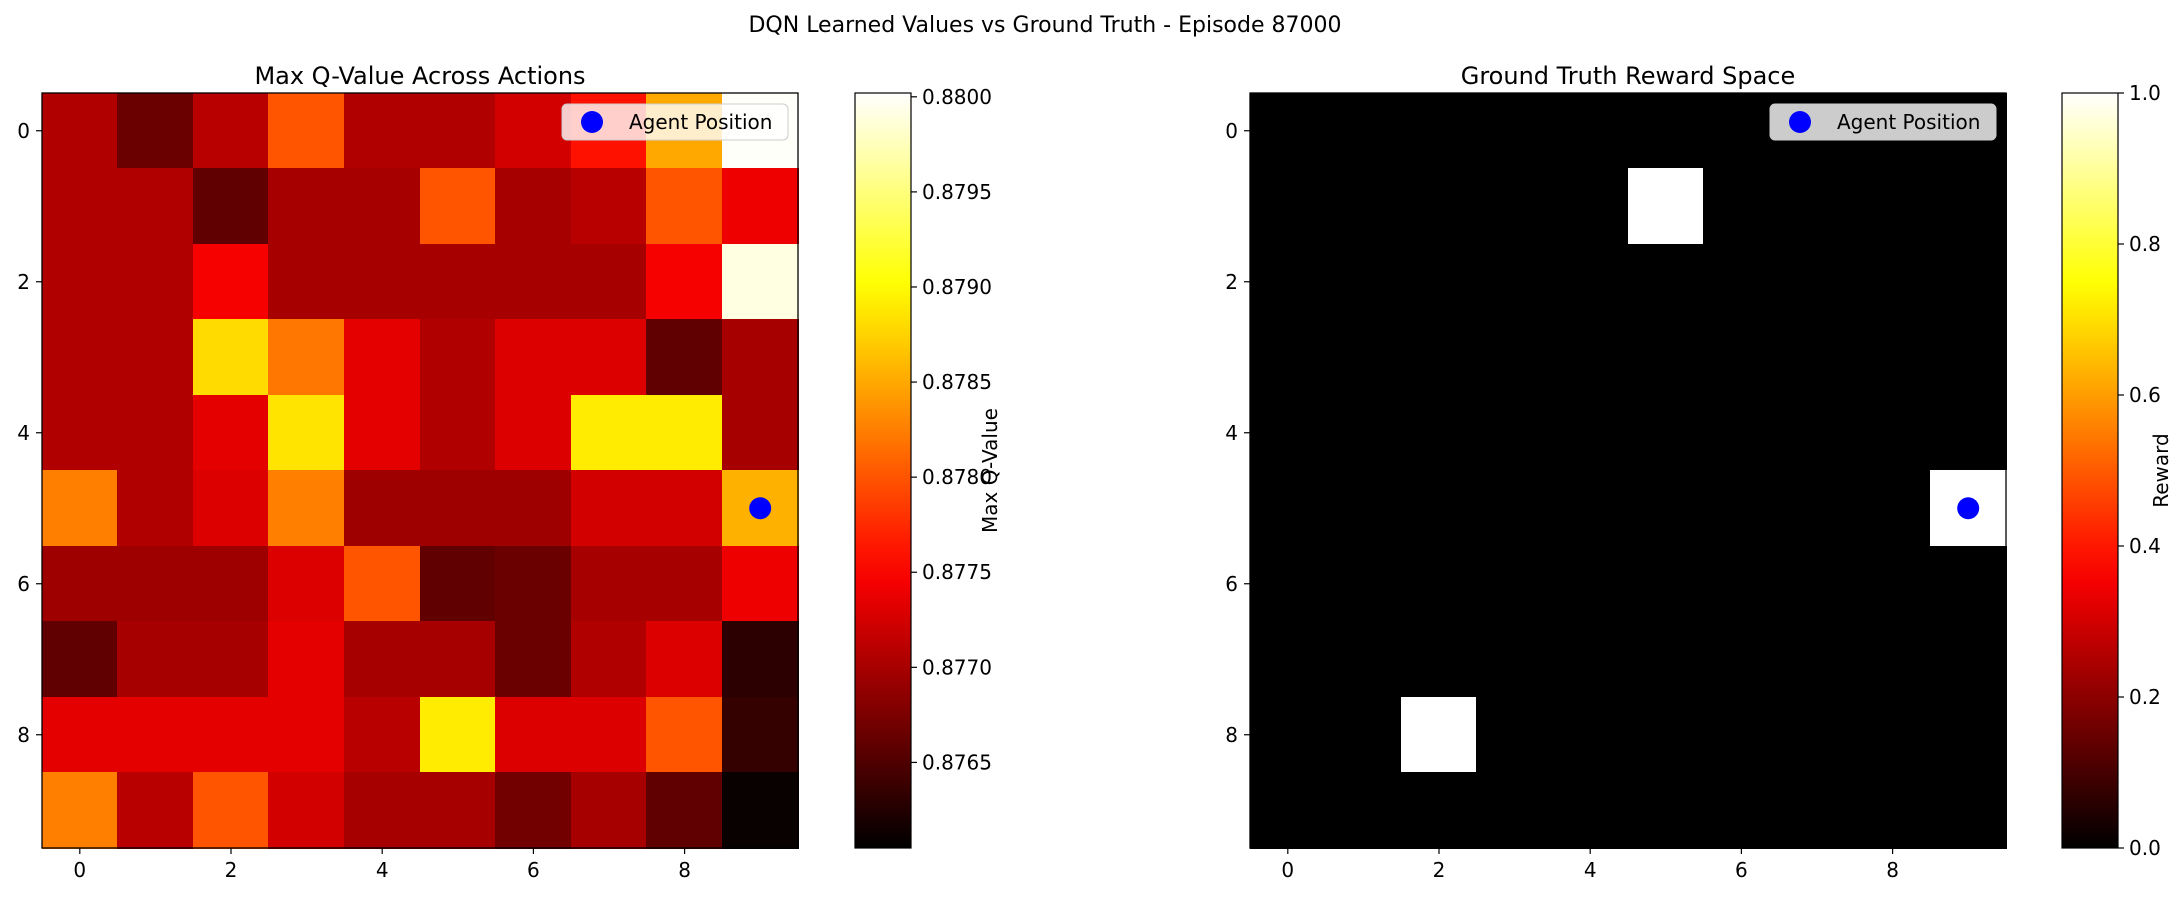 The width and height of the screenshot is (2182, 900). Describe the element at coordinates (1800, 122) in the screenshot. I see `legend-marker` at that location.